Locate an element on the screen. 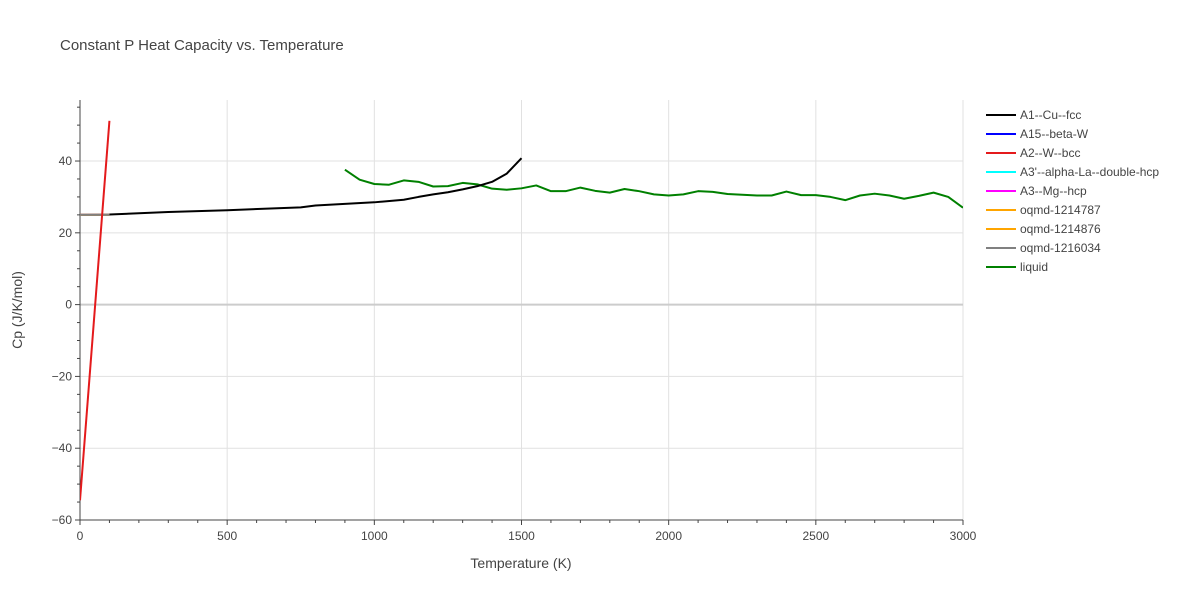 This screenshot has height=605, width=1200. legend-label: A15--beta-W is located at coordinates (1054, 134).